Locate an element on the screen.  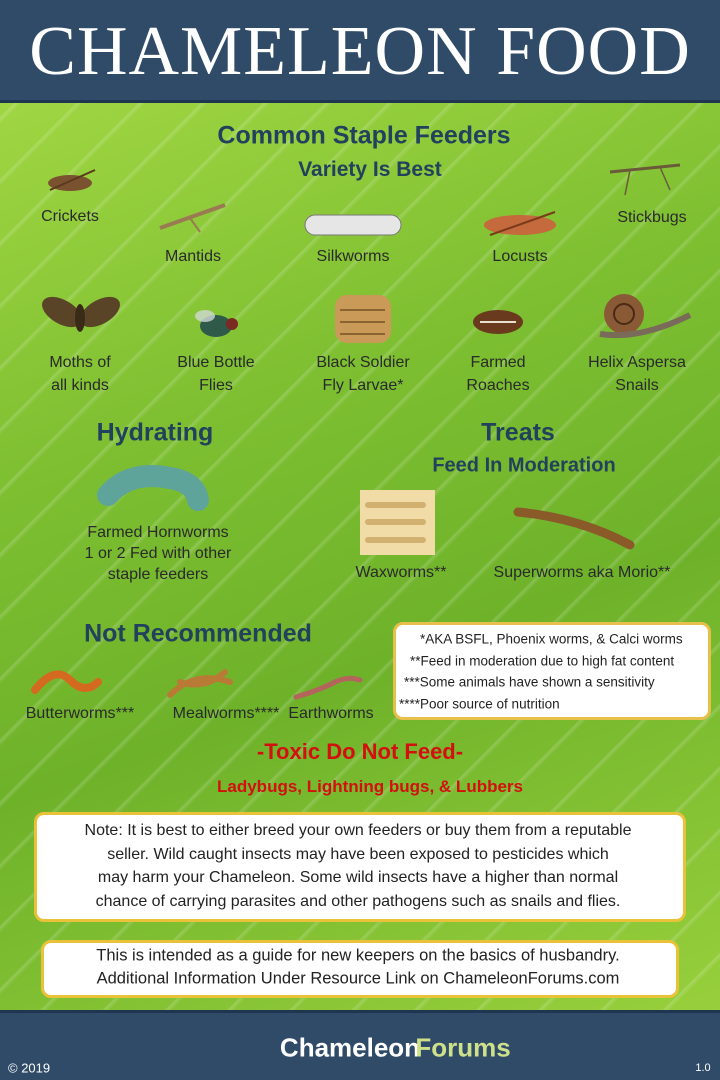
version: 1.0 is located at coordinates (703, 1068).